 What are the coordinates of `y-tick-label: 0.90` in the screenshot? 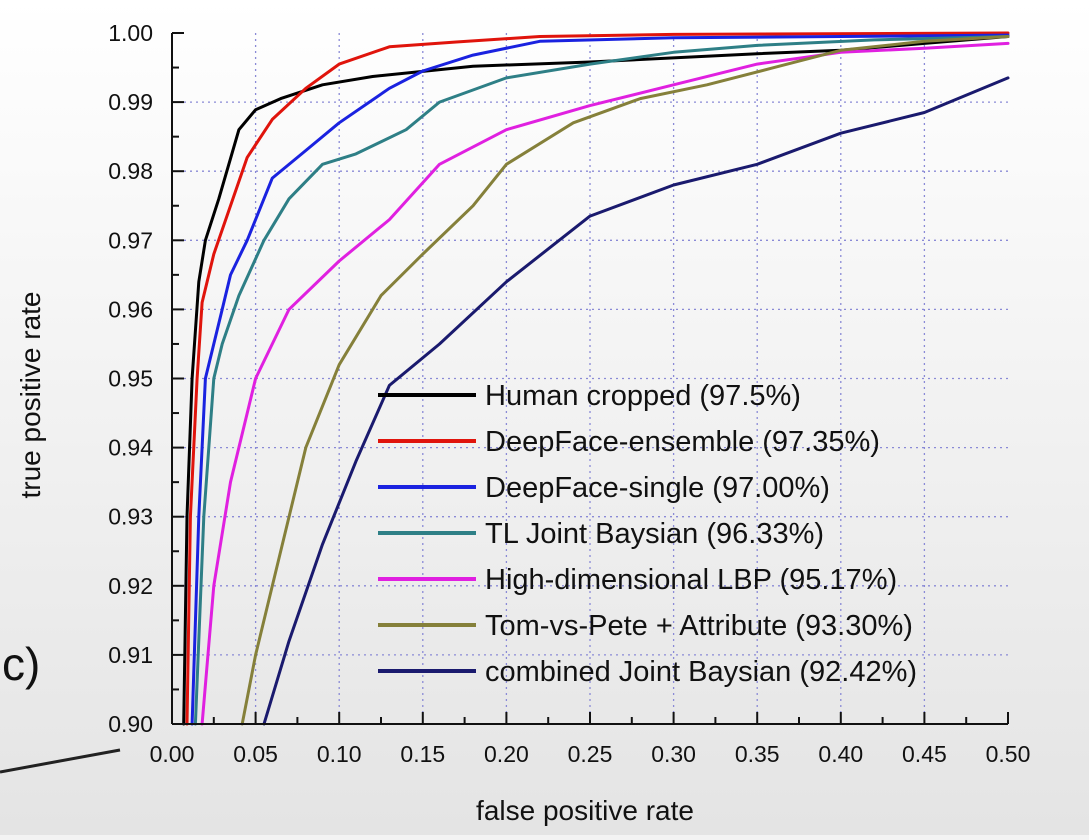 It's located at (130, 724).